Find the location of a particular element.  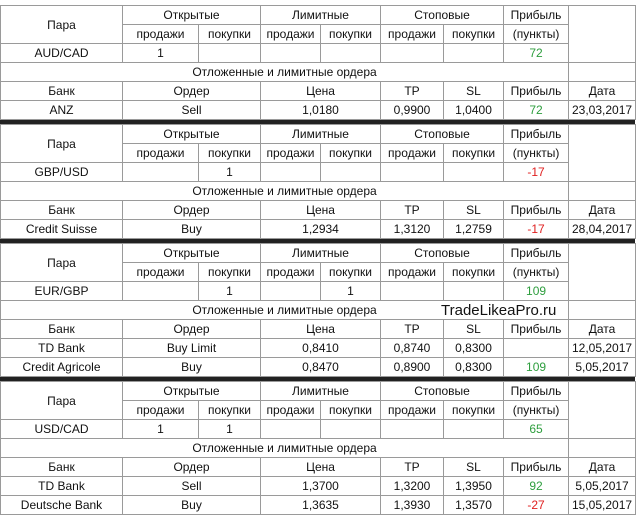

order-cell: 0,9900 is located at coordinates (412, 110).